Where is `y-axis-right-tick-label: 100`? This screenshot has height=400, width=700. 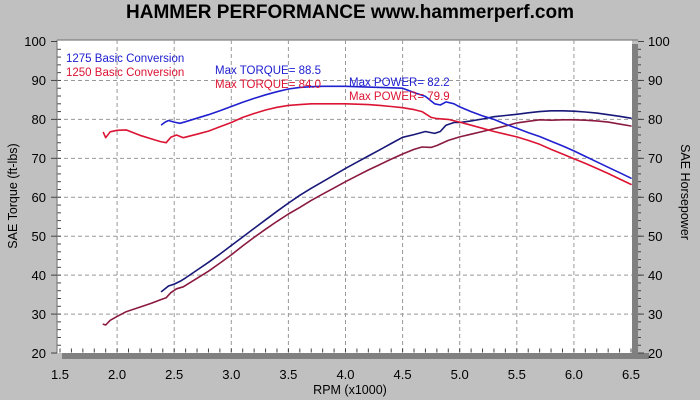 y-axis-right-tick-label: 100 is located at coordinates (659, 41).